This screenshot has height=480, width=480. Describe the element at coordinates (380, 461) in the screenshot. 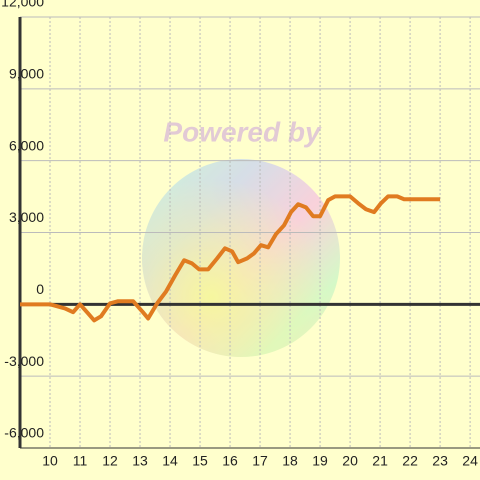

I see `x-tick-label: 21` at that location.